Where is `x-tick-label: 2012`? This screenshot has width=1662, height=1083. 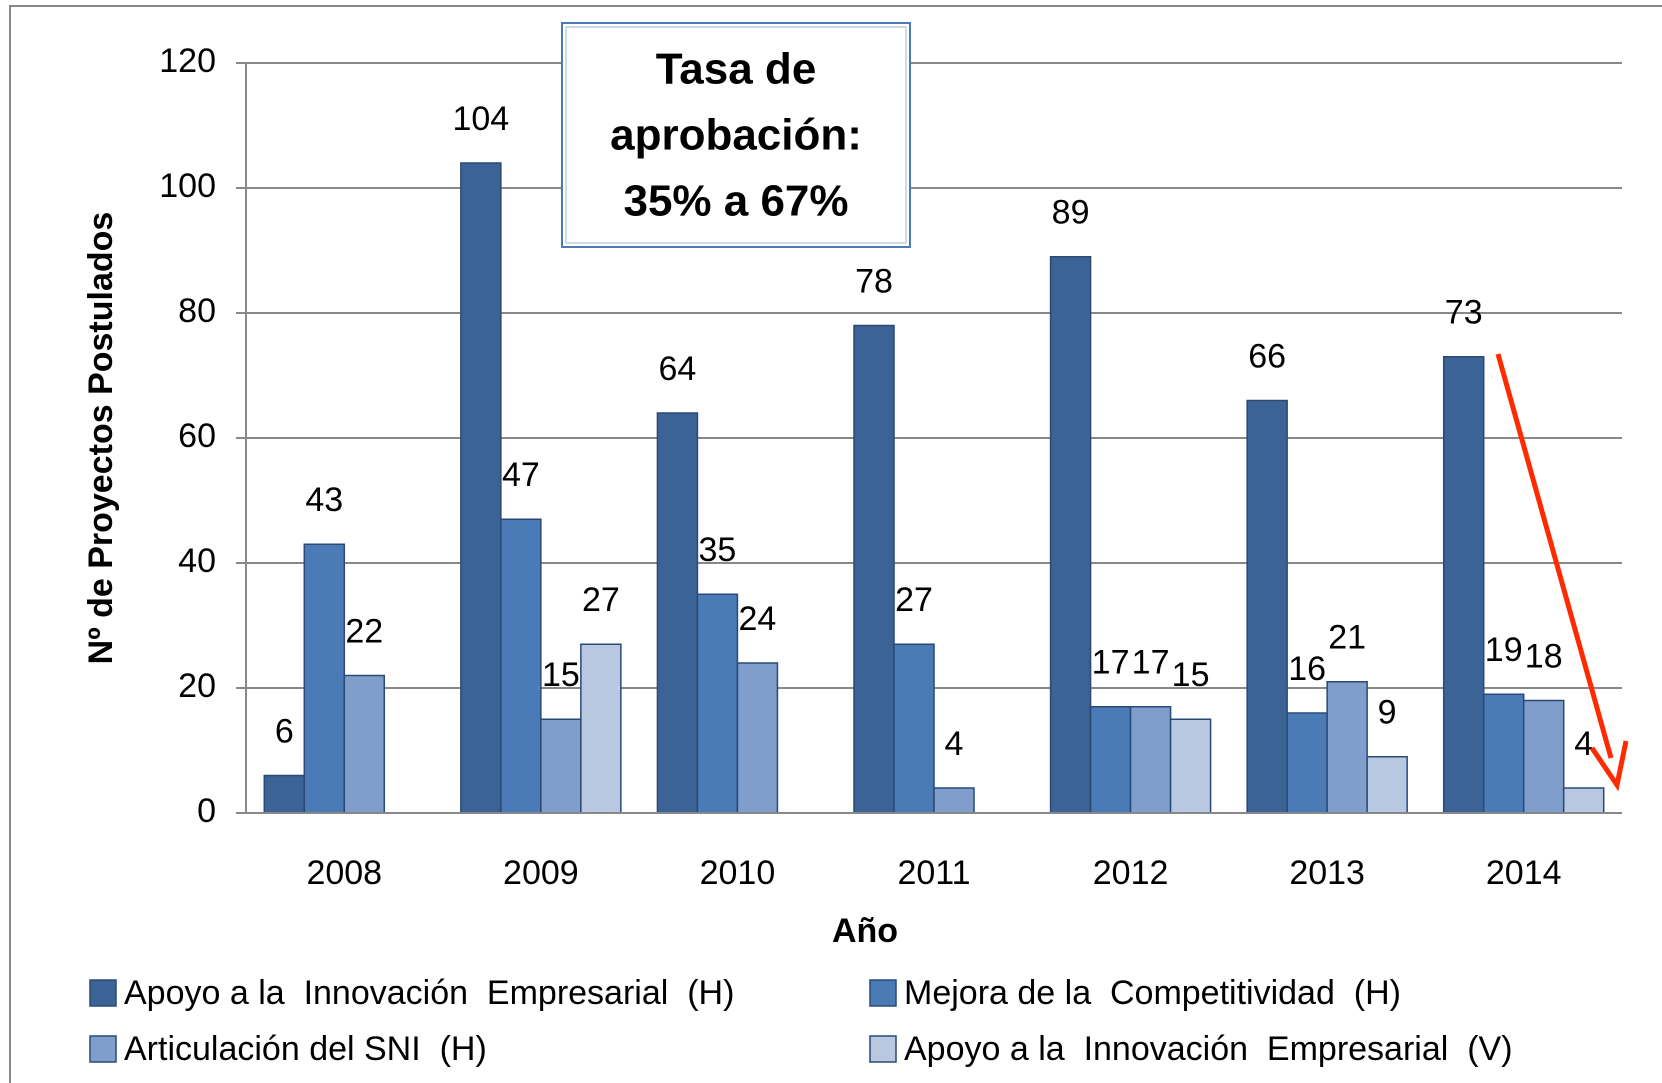
x-tick-label: 2012 is located at coordinates (1131, 873).